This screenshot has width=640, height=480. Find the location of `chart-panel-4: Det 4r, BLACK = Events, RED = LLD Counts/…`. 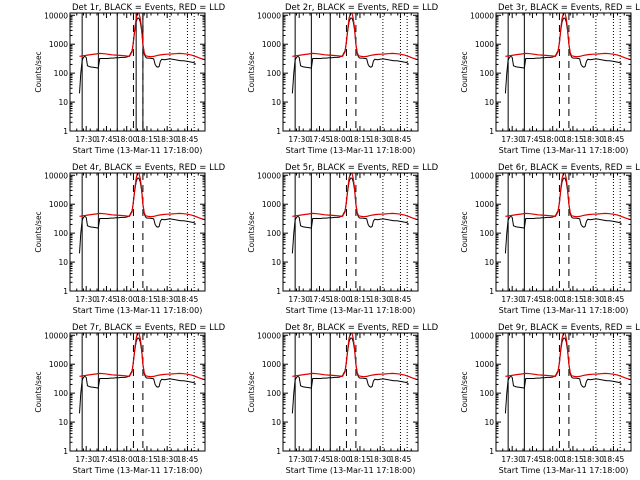

chart-panel-4: Det 4r, BLACK = Events, RED = LLD Counts/… is located at coordinates (130, 239).